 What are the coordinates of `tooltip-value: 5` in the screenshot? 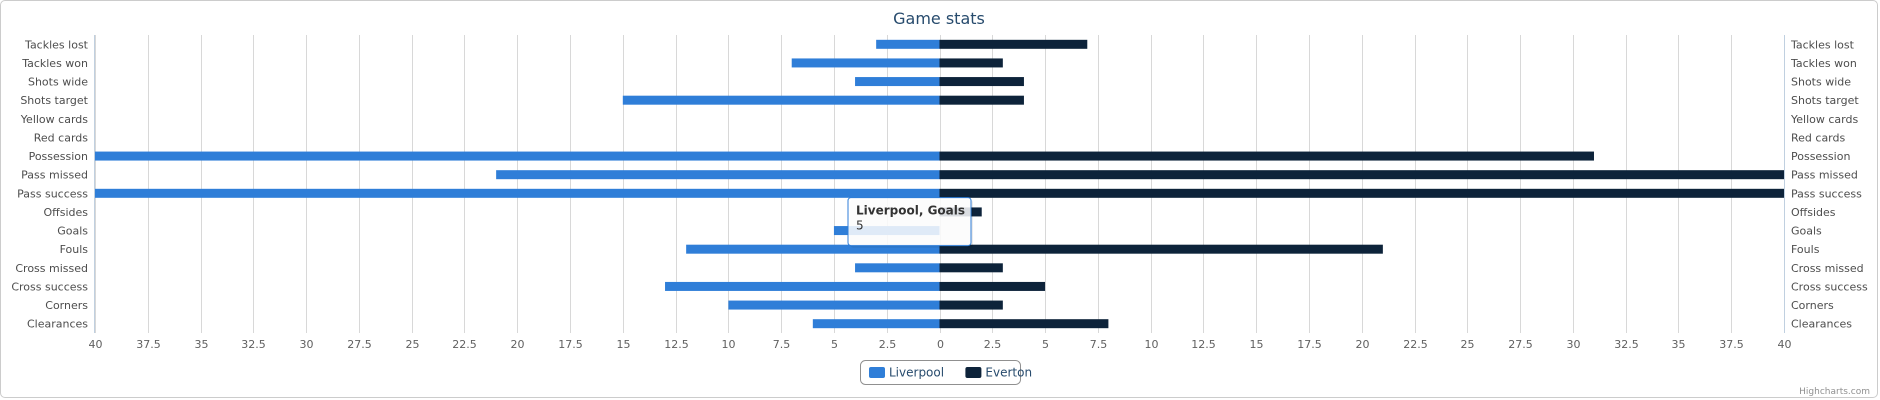 It's located at (860, 226).